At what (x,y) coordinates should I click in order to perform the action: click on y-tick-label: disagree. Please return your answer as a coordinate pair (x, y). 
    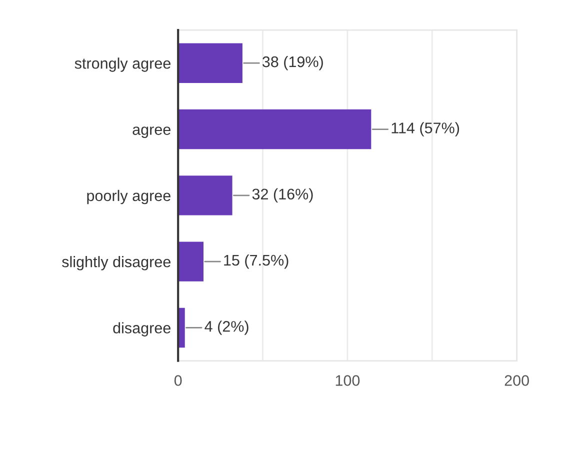
    Looking at the image, I should click on (141, 329).